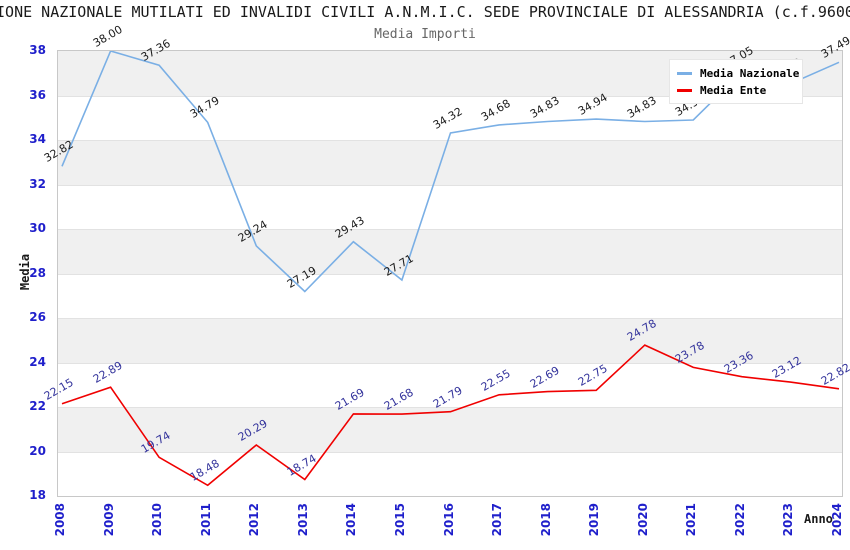  I want to click on y-tick-label: 20, so click(37, 450).